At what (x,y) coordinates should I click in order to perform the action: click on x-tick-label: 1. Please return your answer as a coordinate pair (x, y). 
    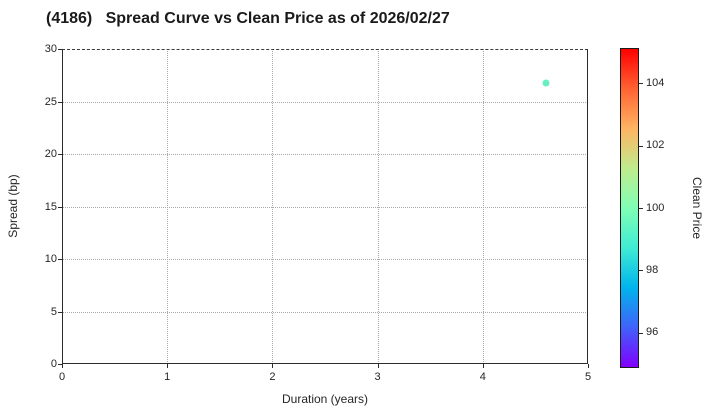
    Looking at the image, I should click on (167, 377).